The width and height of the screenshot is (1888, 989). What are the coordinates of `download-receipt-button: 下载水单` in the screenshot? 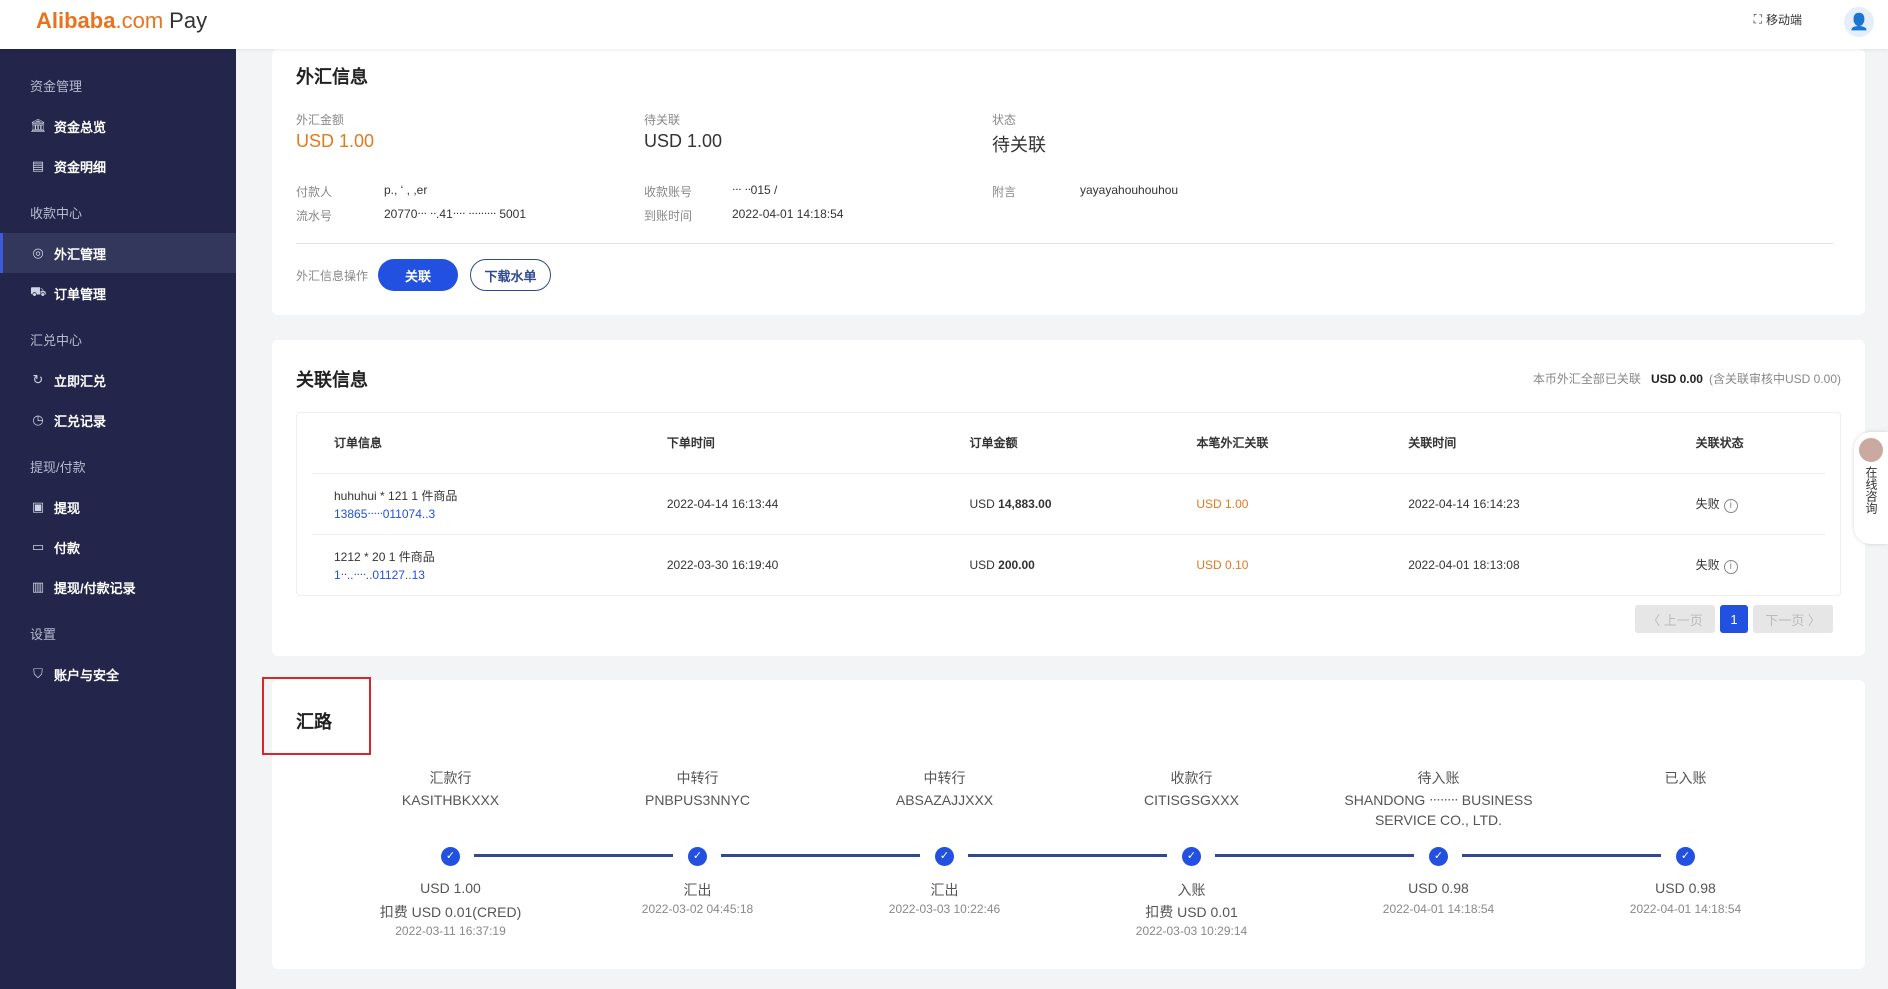 It's located at (510, 275).